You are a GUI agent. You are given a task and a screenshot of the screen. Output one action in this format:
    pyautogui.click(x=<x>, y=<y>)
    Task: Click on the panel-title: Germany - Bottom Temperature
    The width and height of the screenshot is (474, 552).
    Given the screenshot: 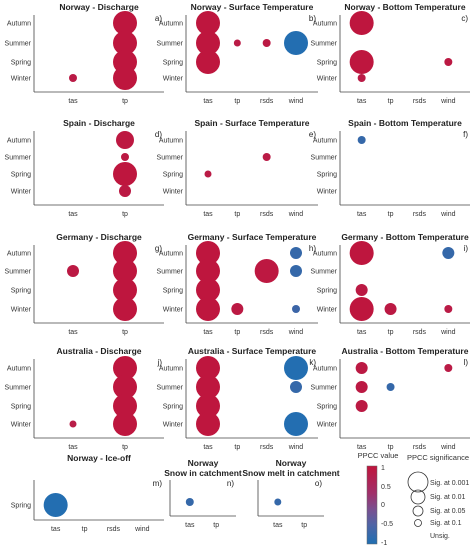 What is the action you would take?
    pyautogui.click(x=405, y=237)
    